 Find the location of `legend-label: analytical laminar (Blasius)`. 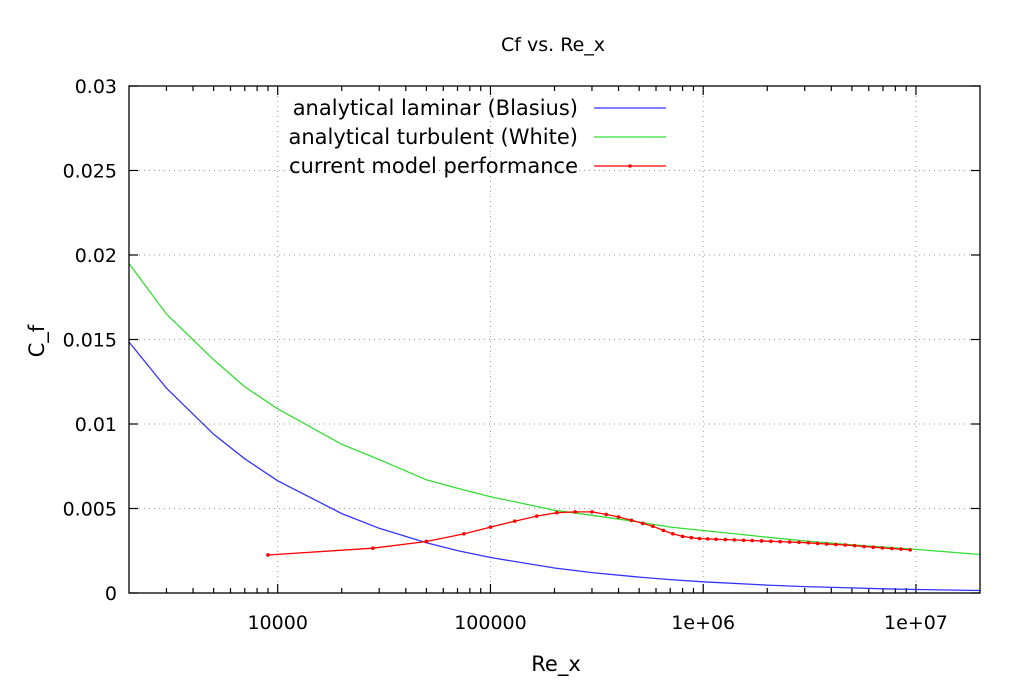

legend-label: analytical laminar (Blasius) is located at coordinates (435, 108).